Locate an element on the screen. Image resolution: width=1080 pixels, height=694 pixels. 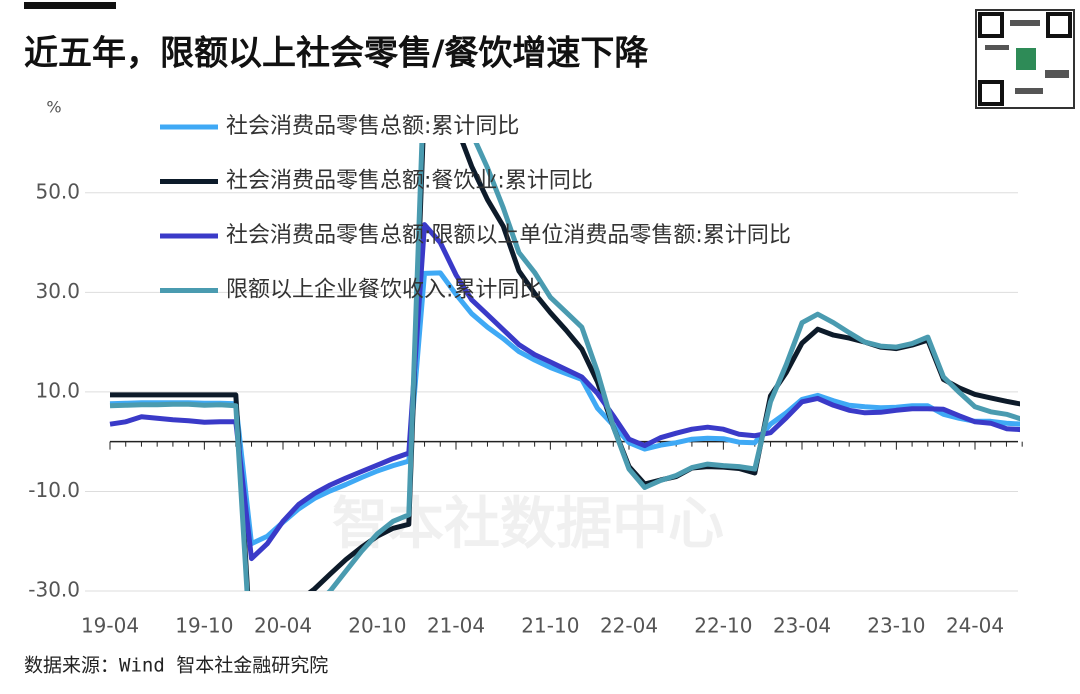
legend-label: 社会消费品零售总额:累计同比 is located at coordinates (372, 126).